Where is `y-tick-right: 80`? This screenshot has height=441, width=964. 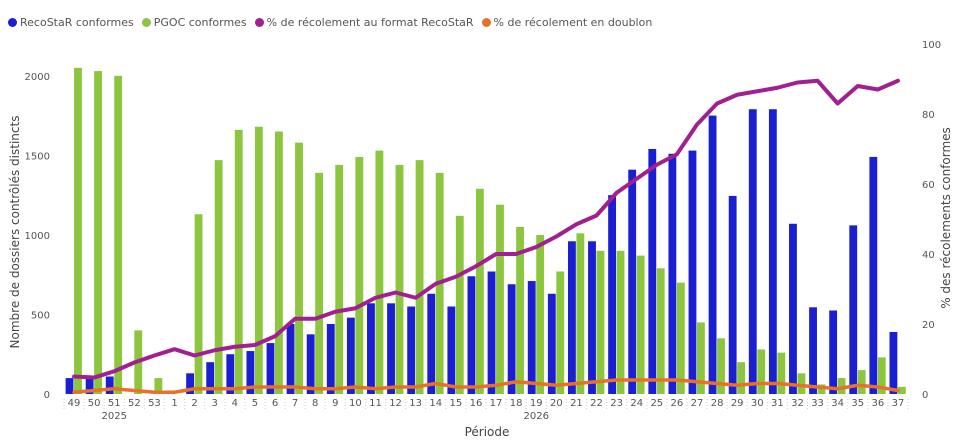 y-tick-right: 80 is located at coordinates (928, 115).